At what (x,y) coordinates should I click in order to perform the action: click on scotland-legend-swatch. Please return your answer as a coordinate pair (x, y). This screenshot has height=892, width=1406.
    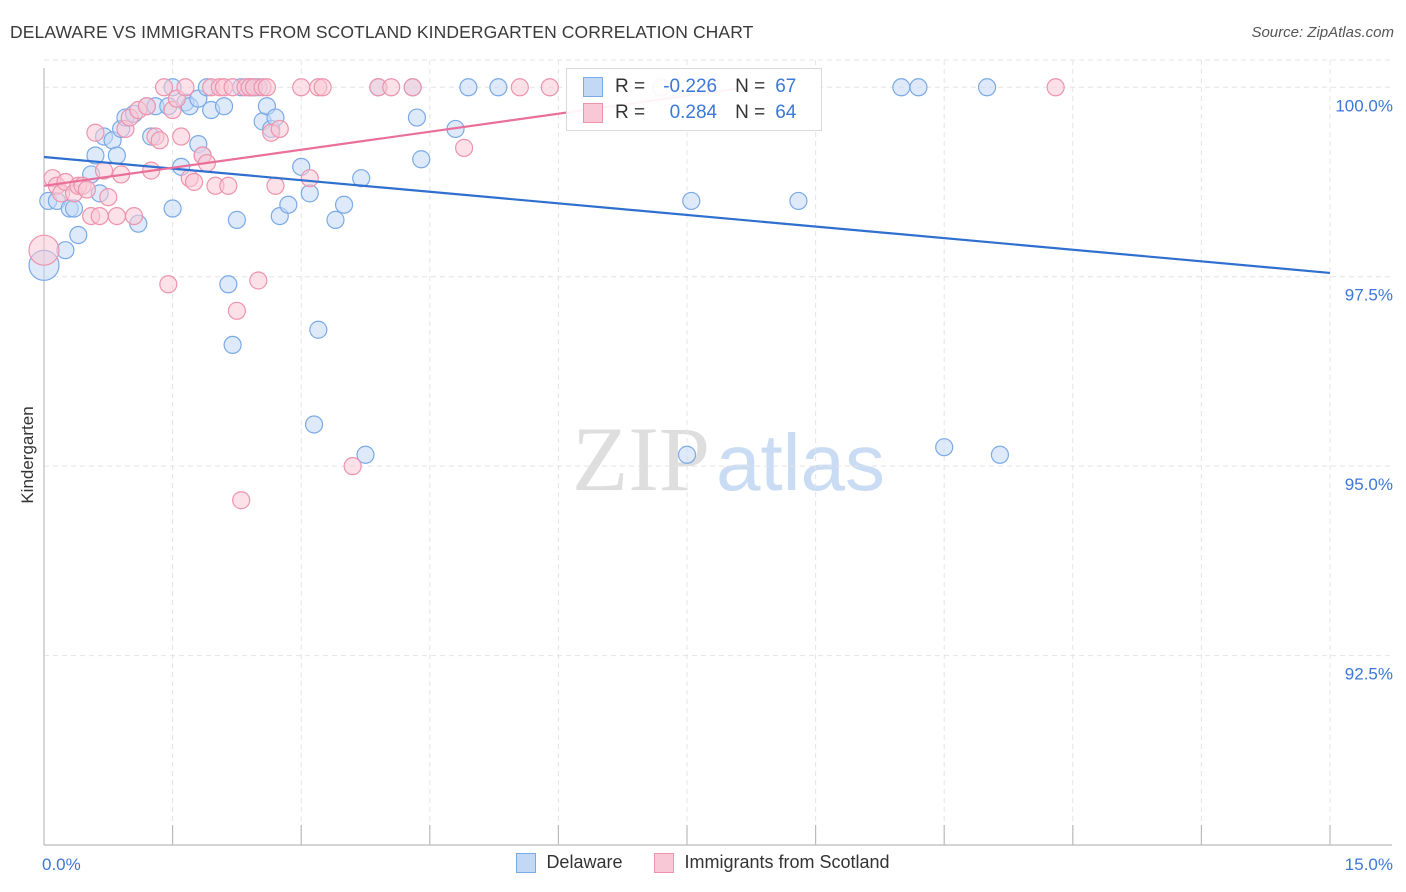
    Looking at the image, I should click on (664, 862).